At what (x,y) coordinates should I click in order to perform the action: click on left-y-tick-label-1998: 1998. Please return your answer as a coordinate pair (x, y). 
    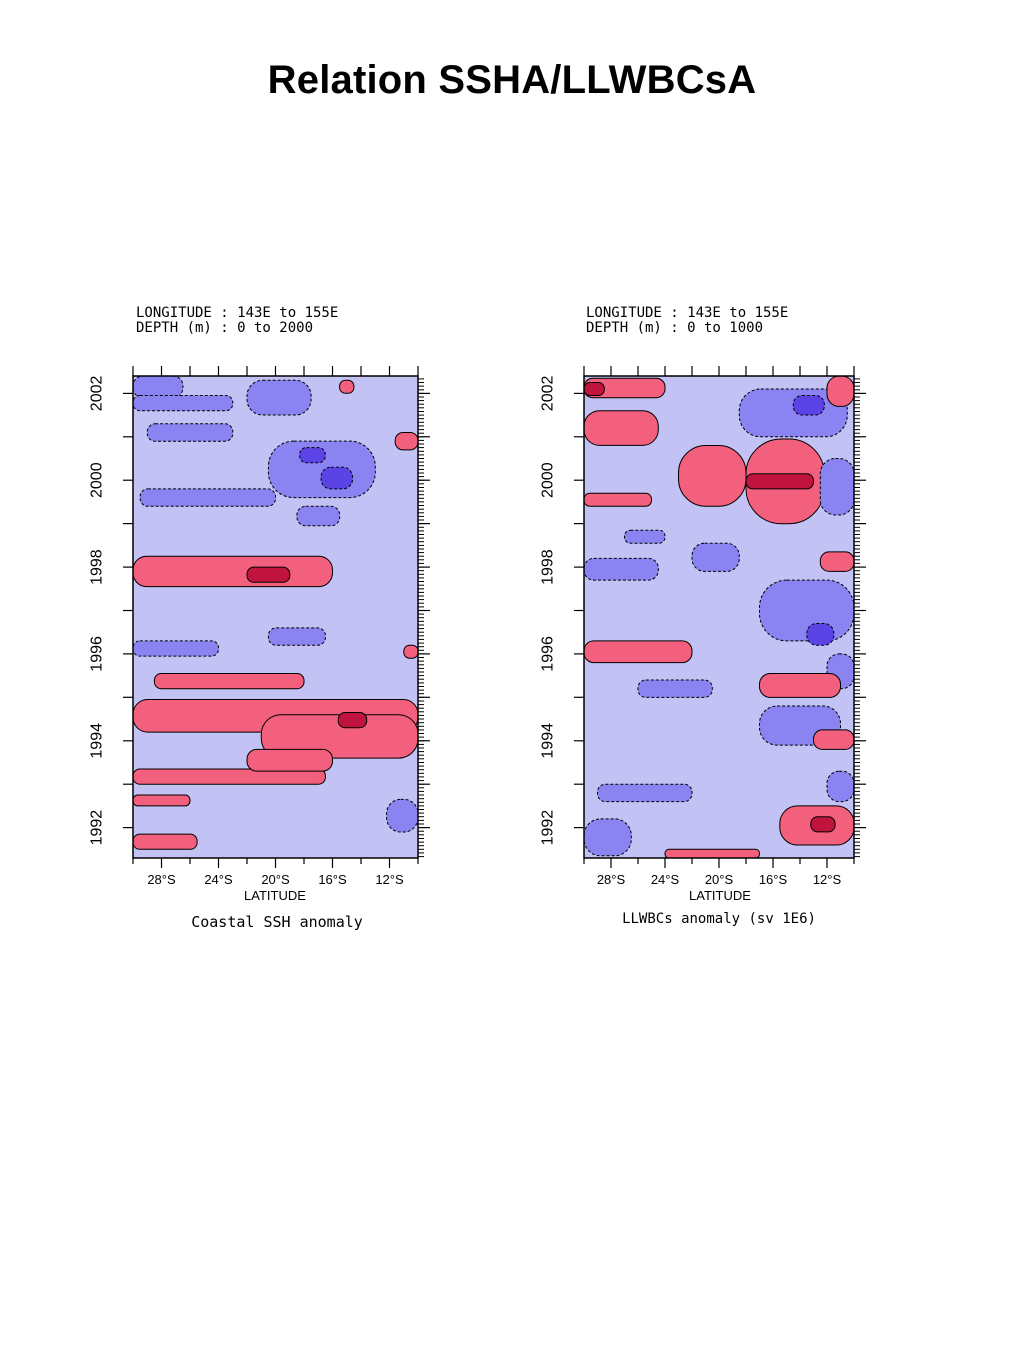
    Looking at the image, I should click on (97, 567).